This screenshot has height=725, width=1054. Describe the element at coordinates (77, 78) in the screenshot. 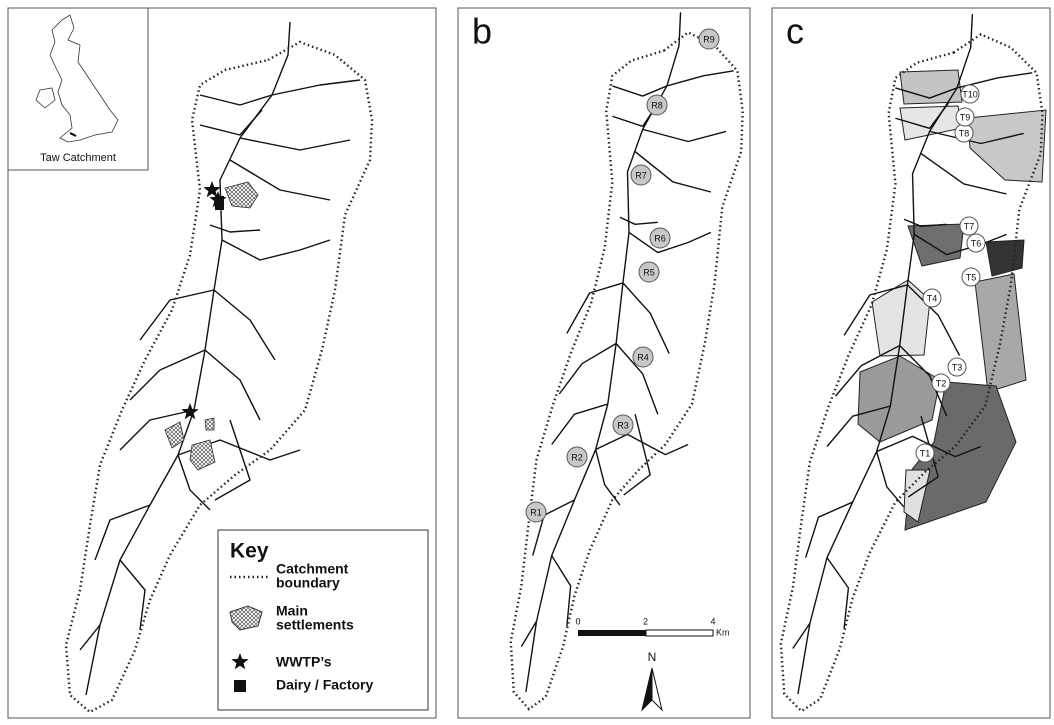

I see `uk-outline` at that location.